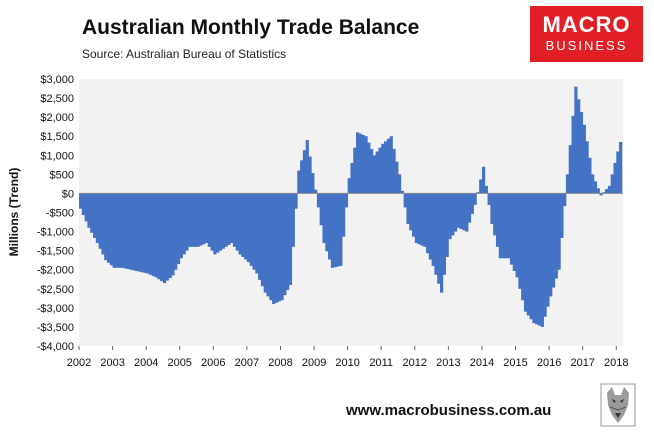  What do you see at coordinates (112, 363) in the screenshot?
I see `x-tick-label: 2003` at bounding box center [112, 363].